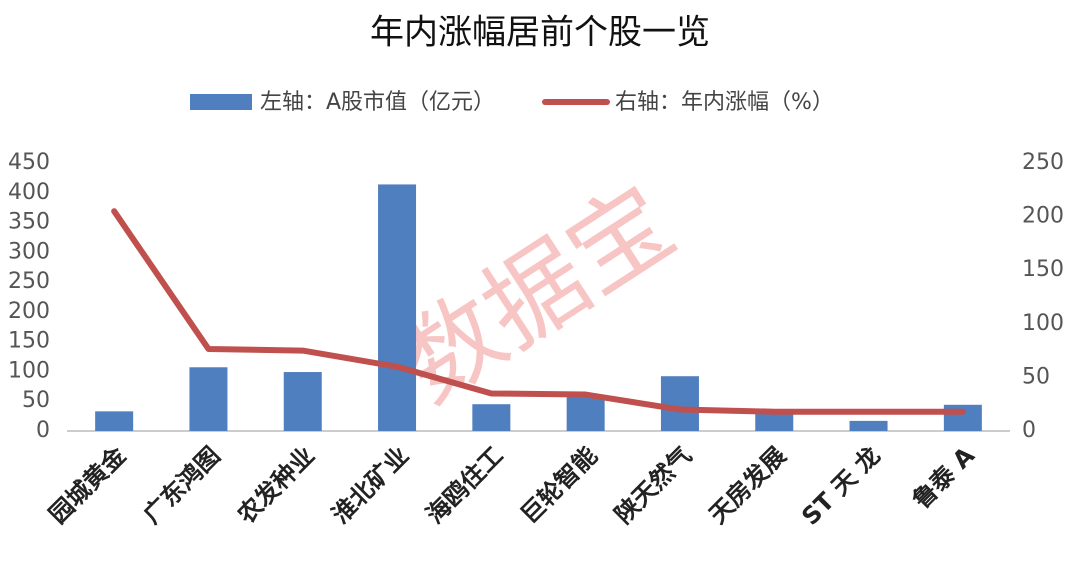  Describe the element at coordinates (29, 162) in the screenshot. I see `y-tick-label: 450` at that location.